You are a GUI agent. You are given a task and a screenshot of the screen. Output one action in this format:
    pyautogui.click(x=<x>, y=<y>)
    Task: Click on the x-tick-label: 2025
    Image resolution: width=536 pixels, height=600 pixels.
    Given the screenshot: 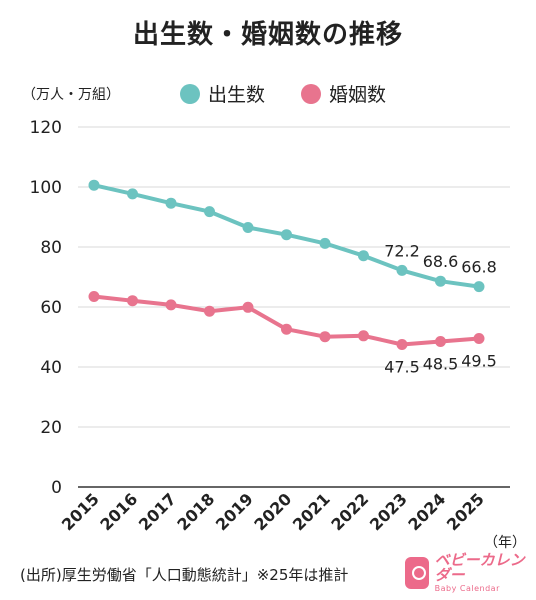 What is the action you would take?
    pyautogui.click(x=465, y=511)
    